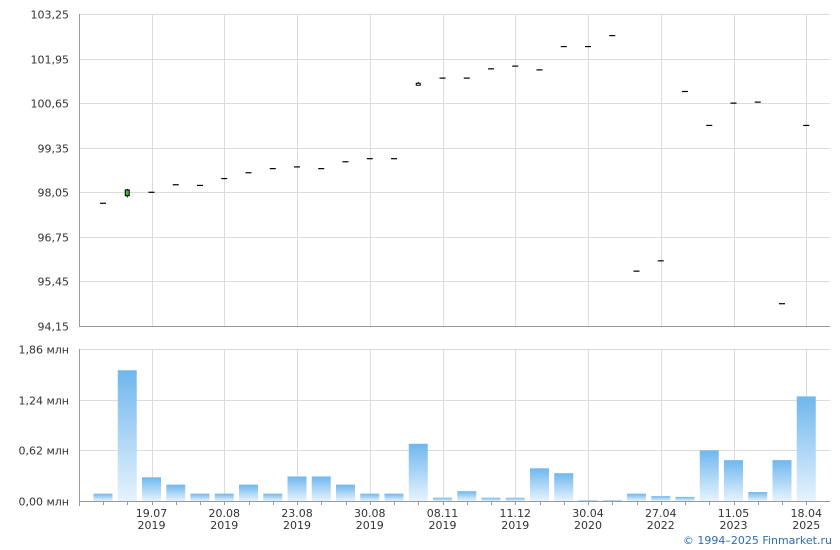 The width and height of the screenshot is (840, 550). What do you see at coordinates (54, 282) in the screenshot?
I see `price-y-tick-label: 95,45` at bounding box center [54, 282].